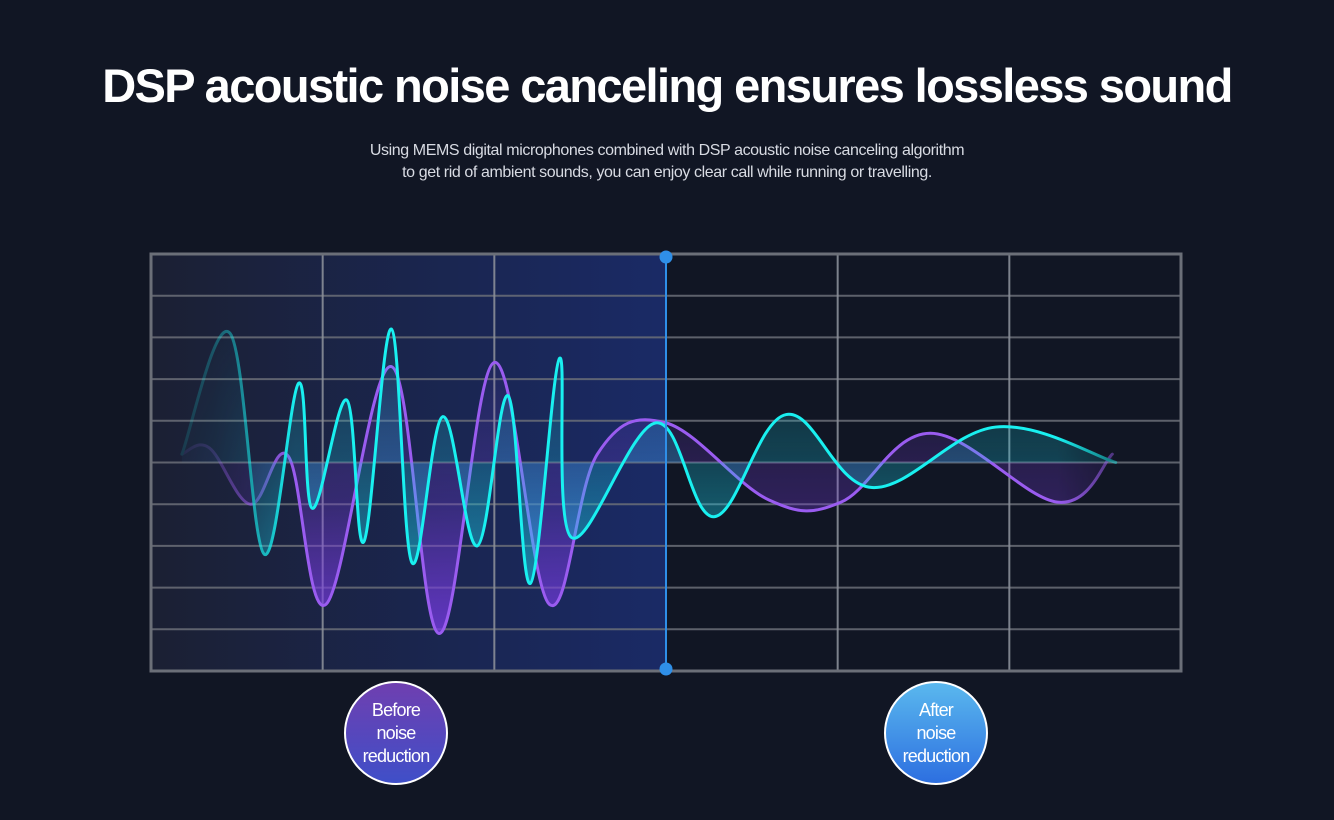 This screenshot has width=1334, height=820. I want to click on after-noise-reduction-badge: After noise reduction, so click(936, 733).